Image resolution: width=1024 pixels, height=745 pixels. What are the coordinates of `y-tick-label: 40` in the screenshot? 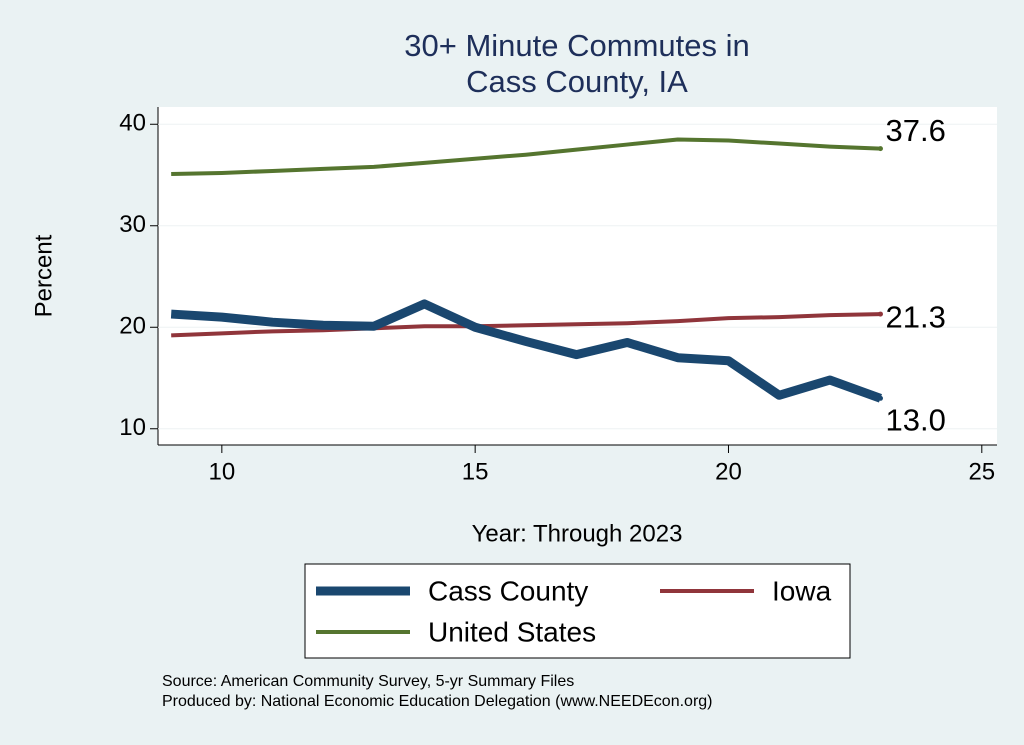 It's located at (132, 123).